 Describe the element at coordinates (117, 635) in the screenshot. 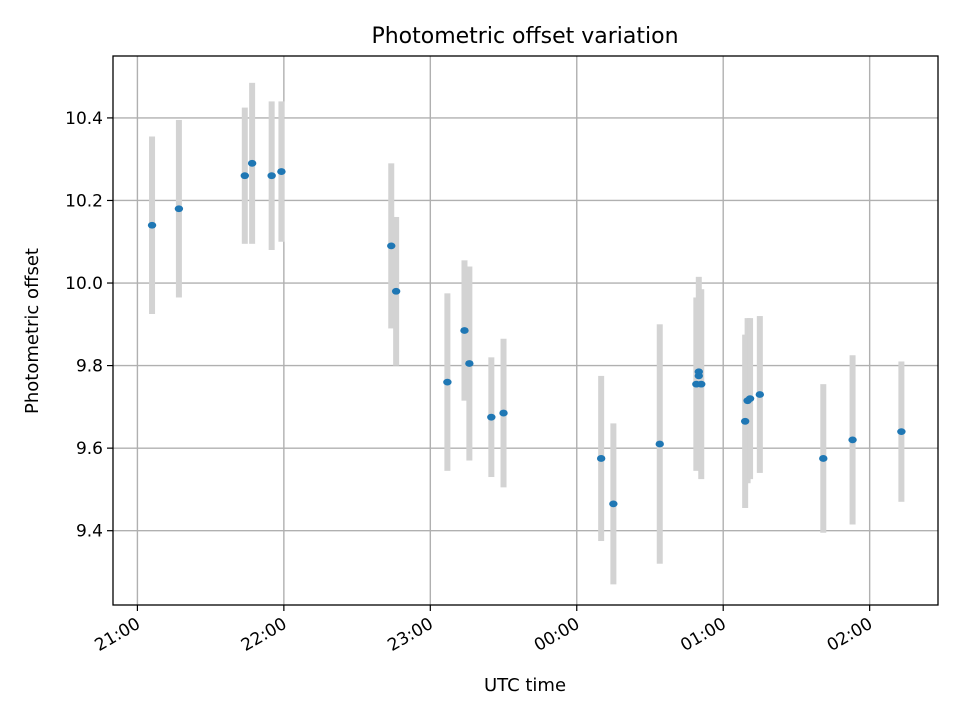

I see `x-tick-label: 21:00` at that location.